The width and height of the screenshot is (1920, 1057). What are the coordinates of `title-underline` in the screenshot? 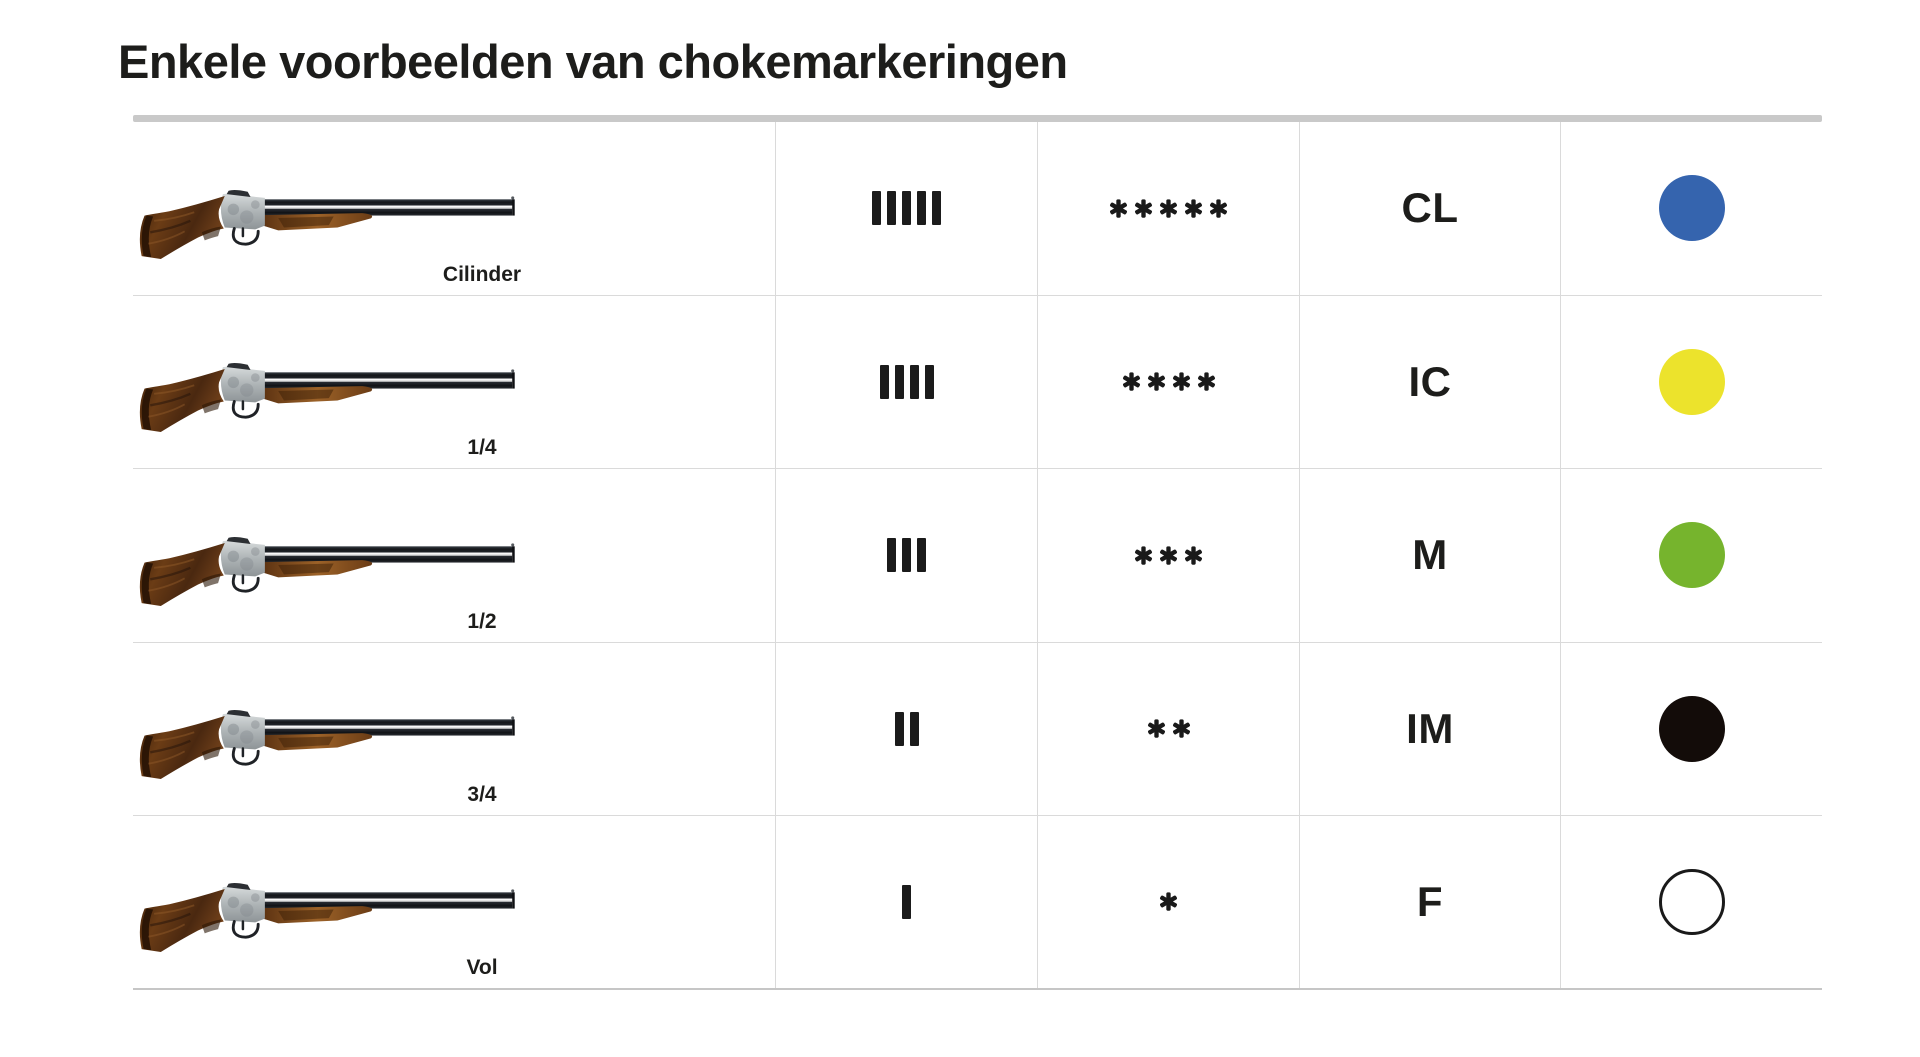 It's located at (977, 118).